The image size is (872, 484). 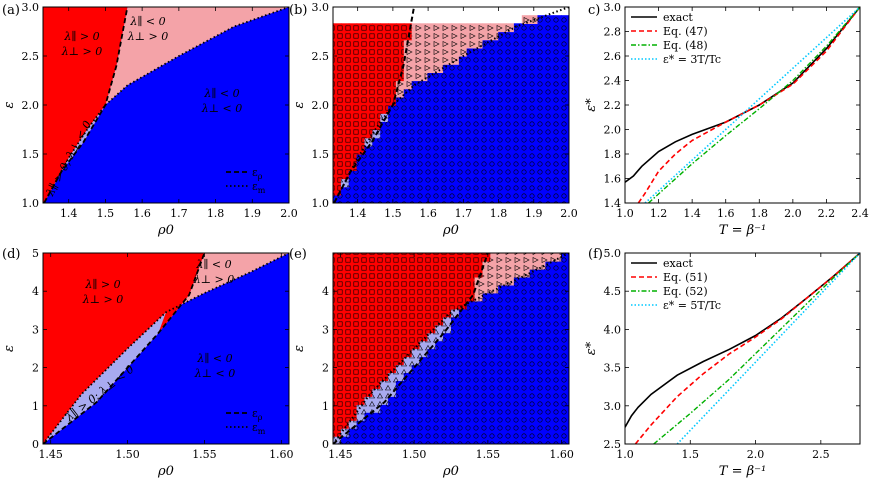 I want to click on legend-label: exact, so click(x=678, y=17).